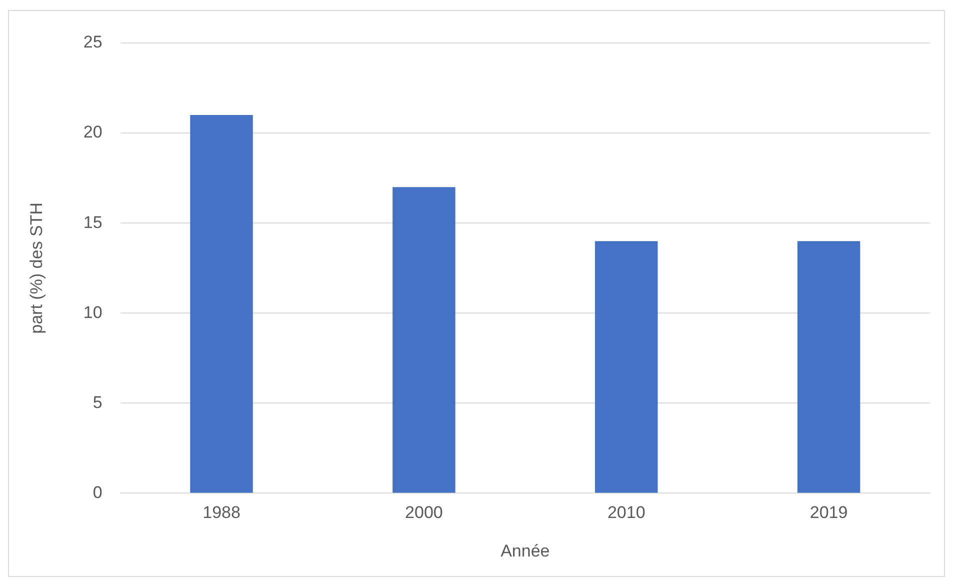 Image resolution: width=955 pixels, height=580 pixels. I want to click on x-tick-label: 2010, so click(626, 512).